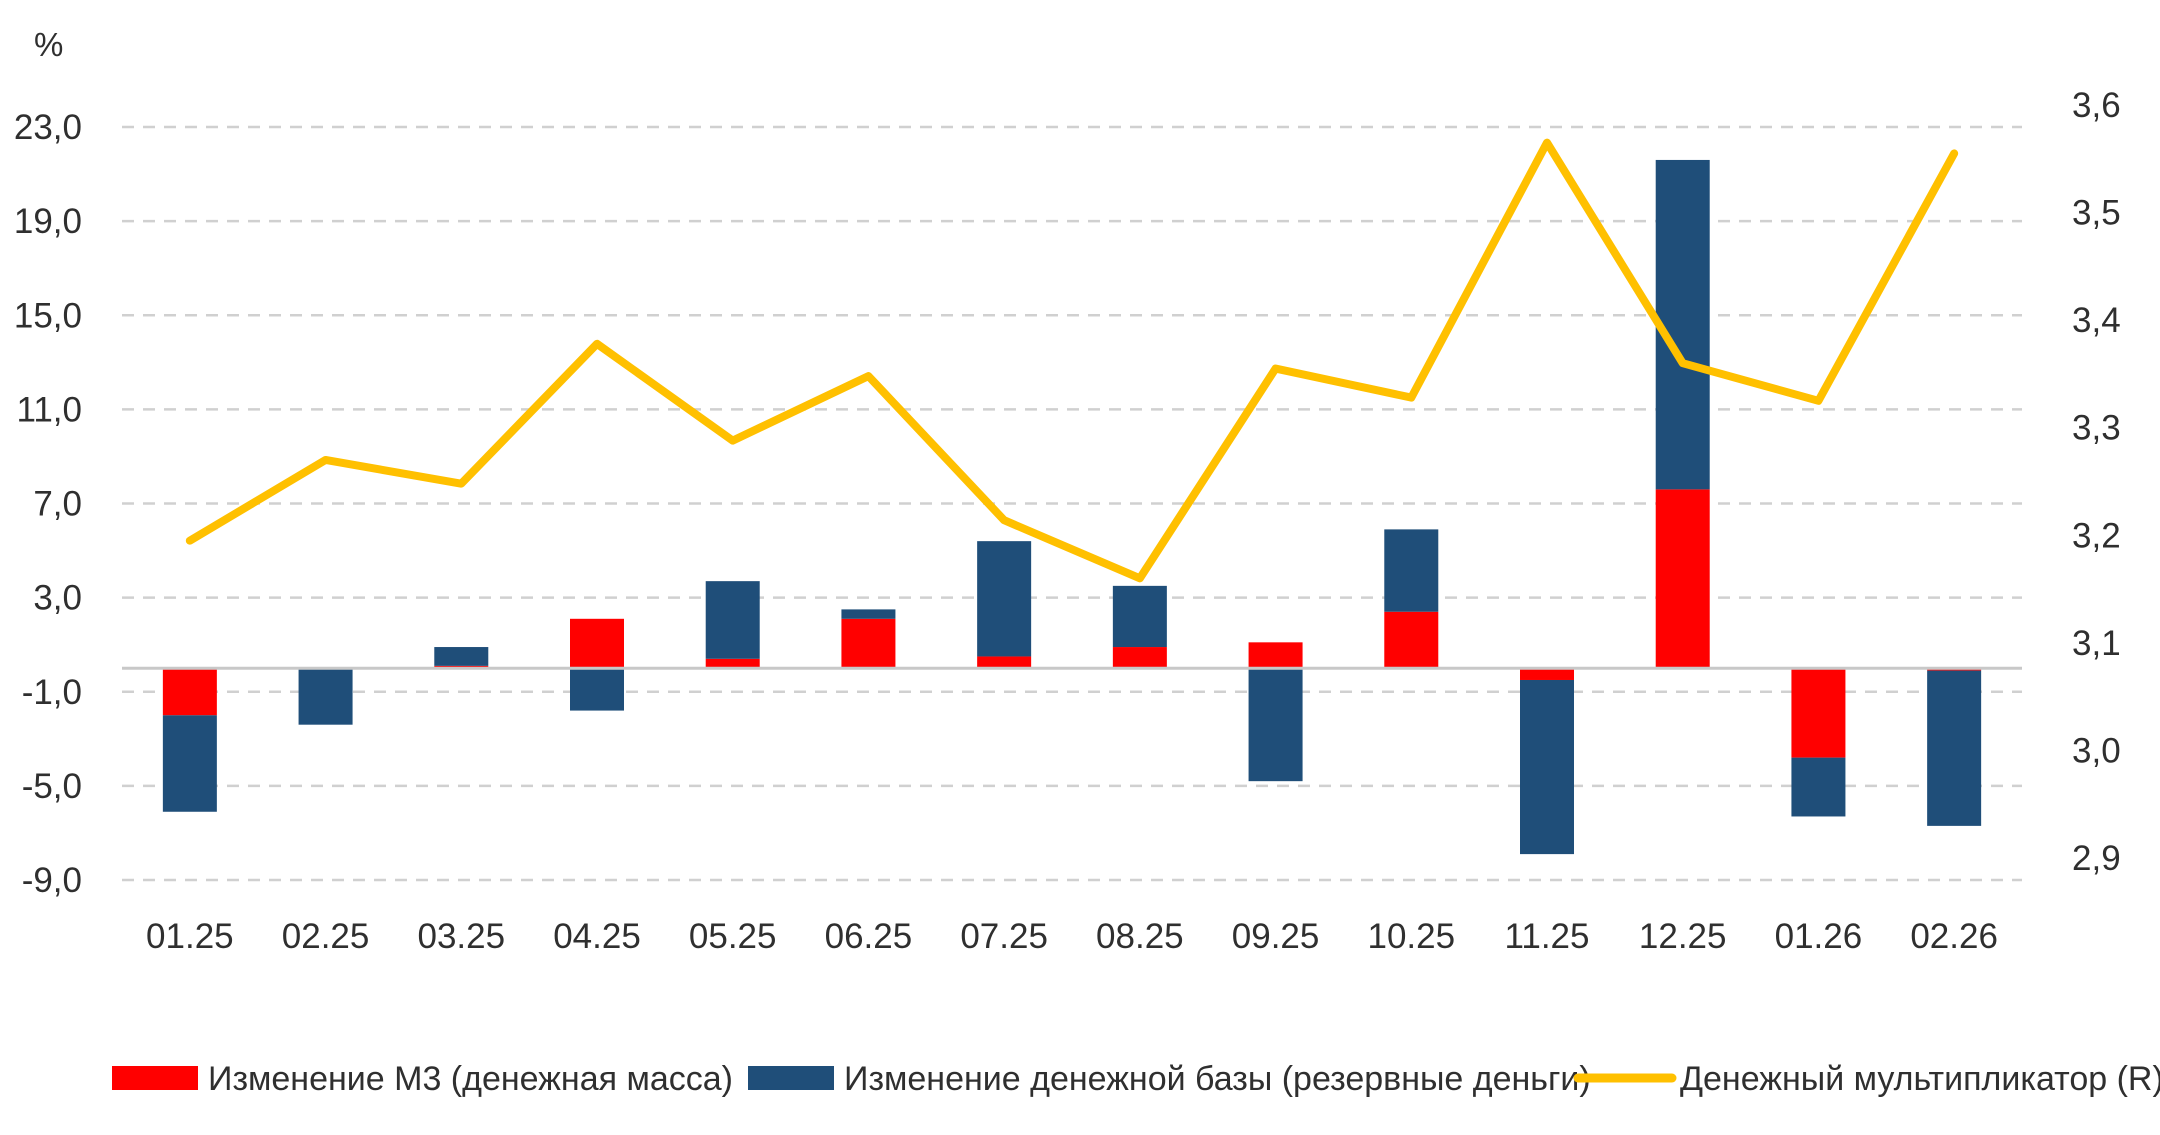 The height and width of the screenshot is (1135, 2160). What do you see at coordinates (1275, 725) in the screenshot?
I see `bar-base-09.25` at bounding box center [1275, 725].